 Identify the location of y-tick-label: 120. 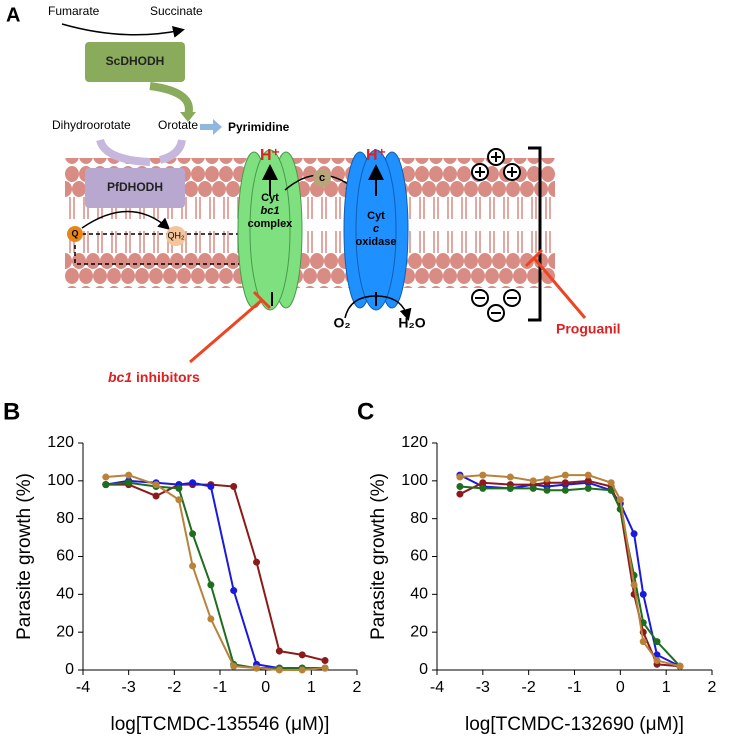
(414, 442).